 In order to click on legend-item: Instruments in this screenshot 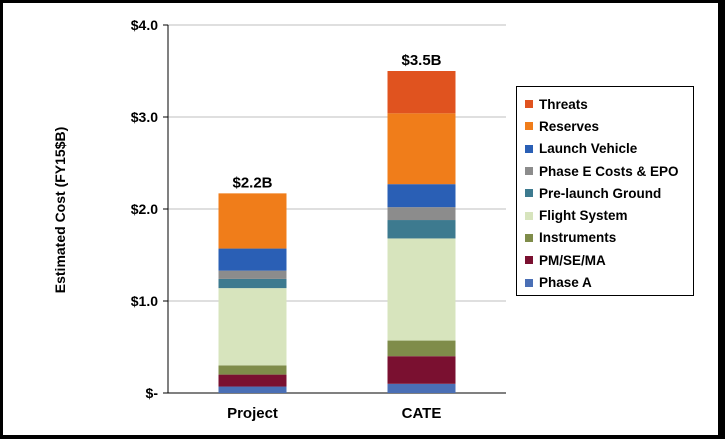, I will do `click(609, 238)`.